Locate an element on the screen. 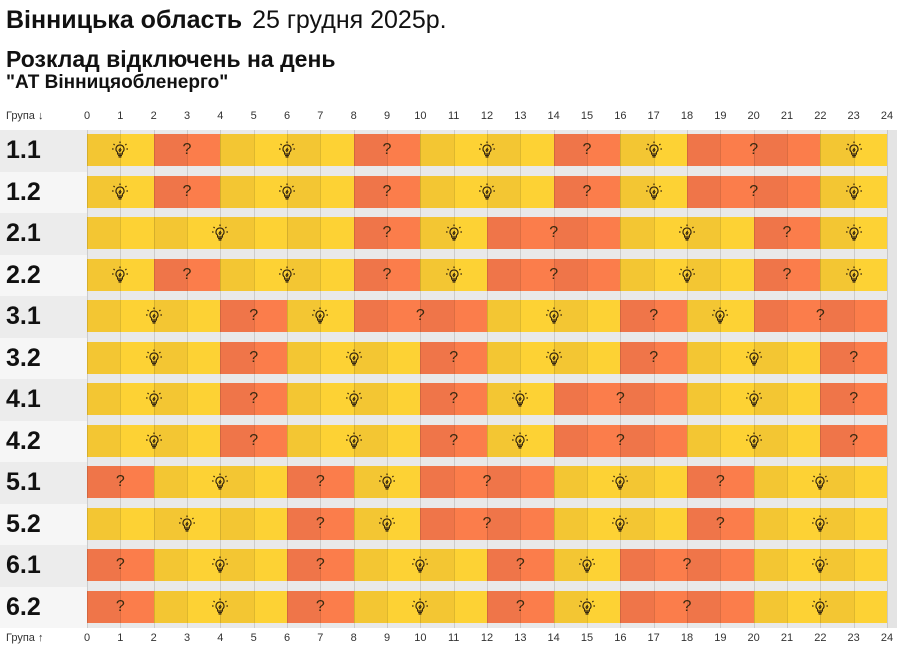 The height and width of the screenshot is (658, 897). hour-tick: 5 is located at coordinates (253, 638).